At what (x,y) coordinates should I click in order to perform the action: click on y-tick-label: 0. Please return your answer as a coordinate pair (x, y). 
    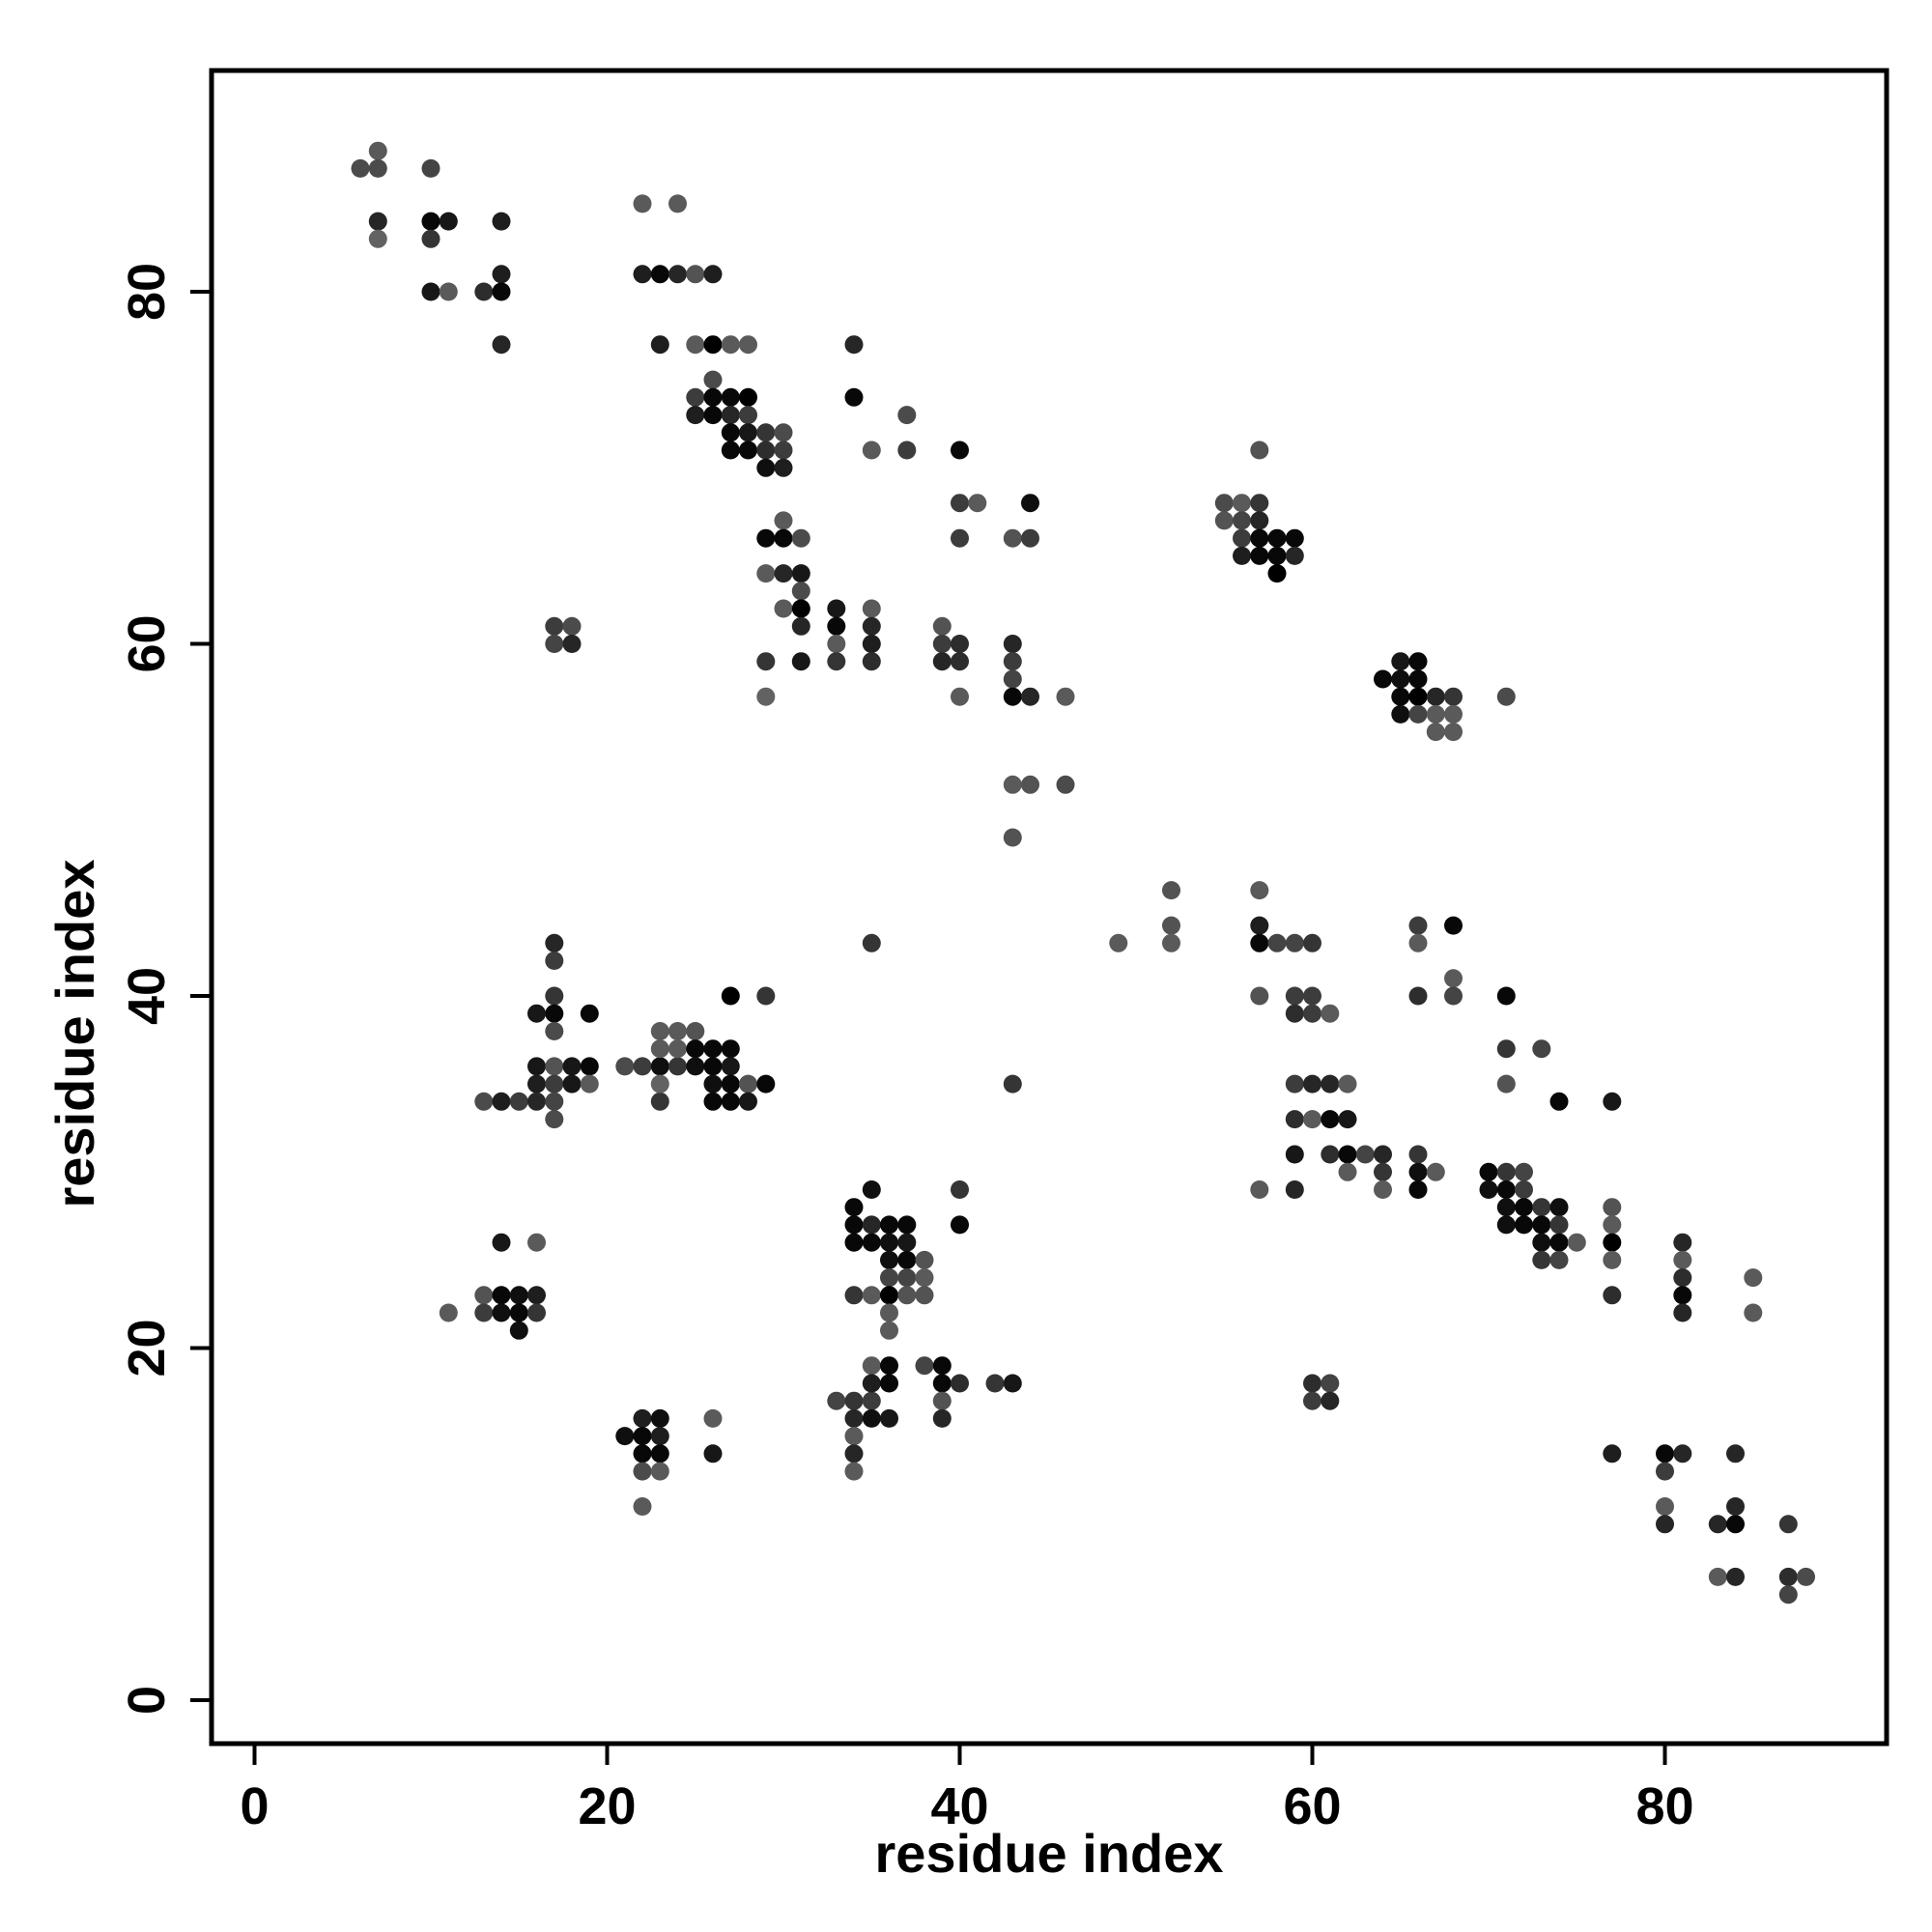
    Looking at the image, I should click on (147, 1700).